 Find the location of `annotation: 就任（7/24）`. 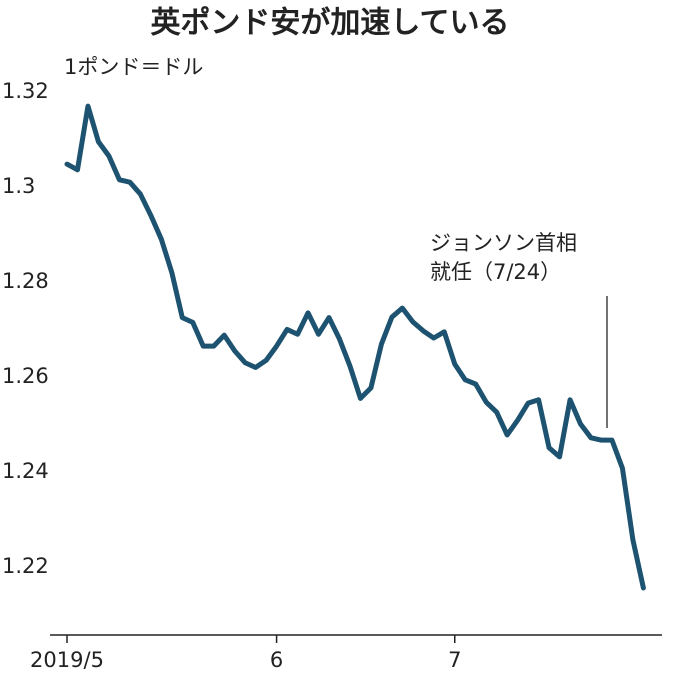

annotation: 就任（7/24） is located at coordinates (495, 272).